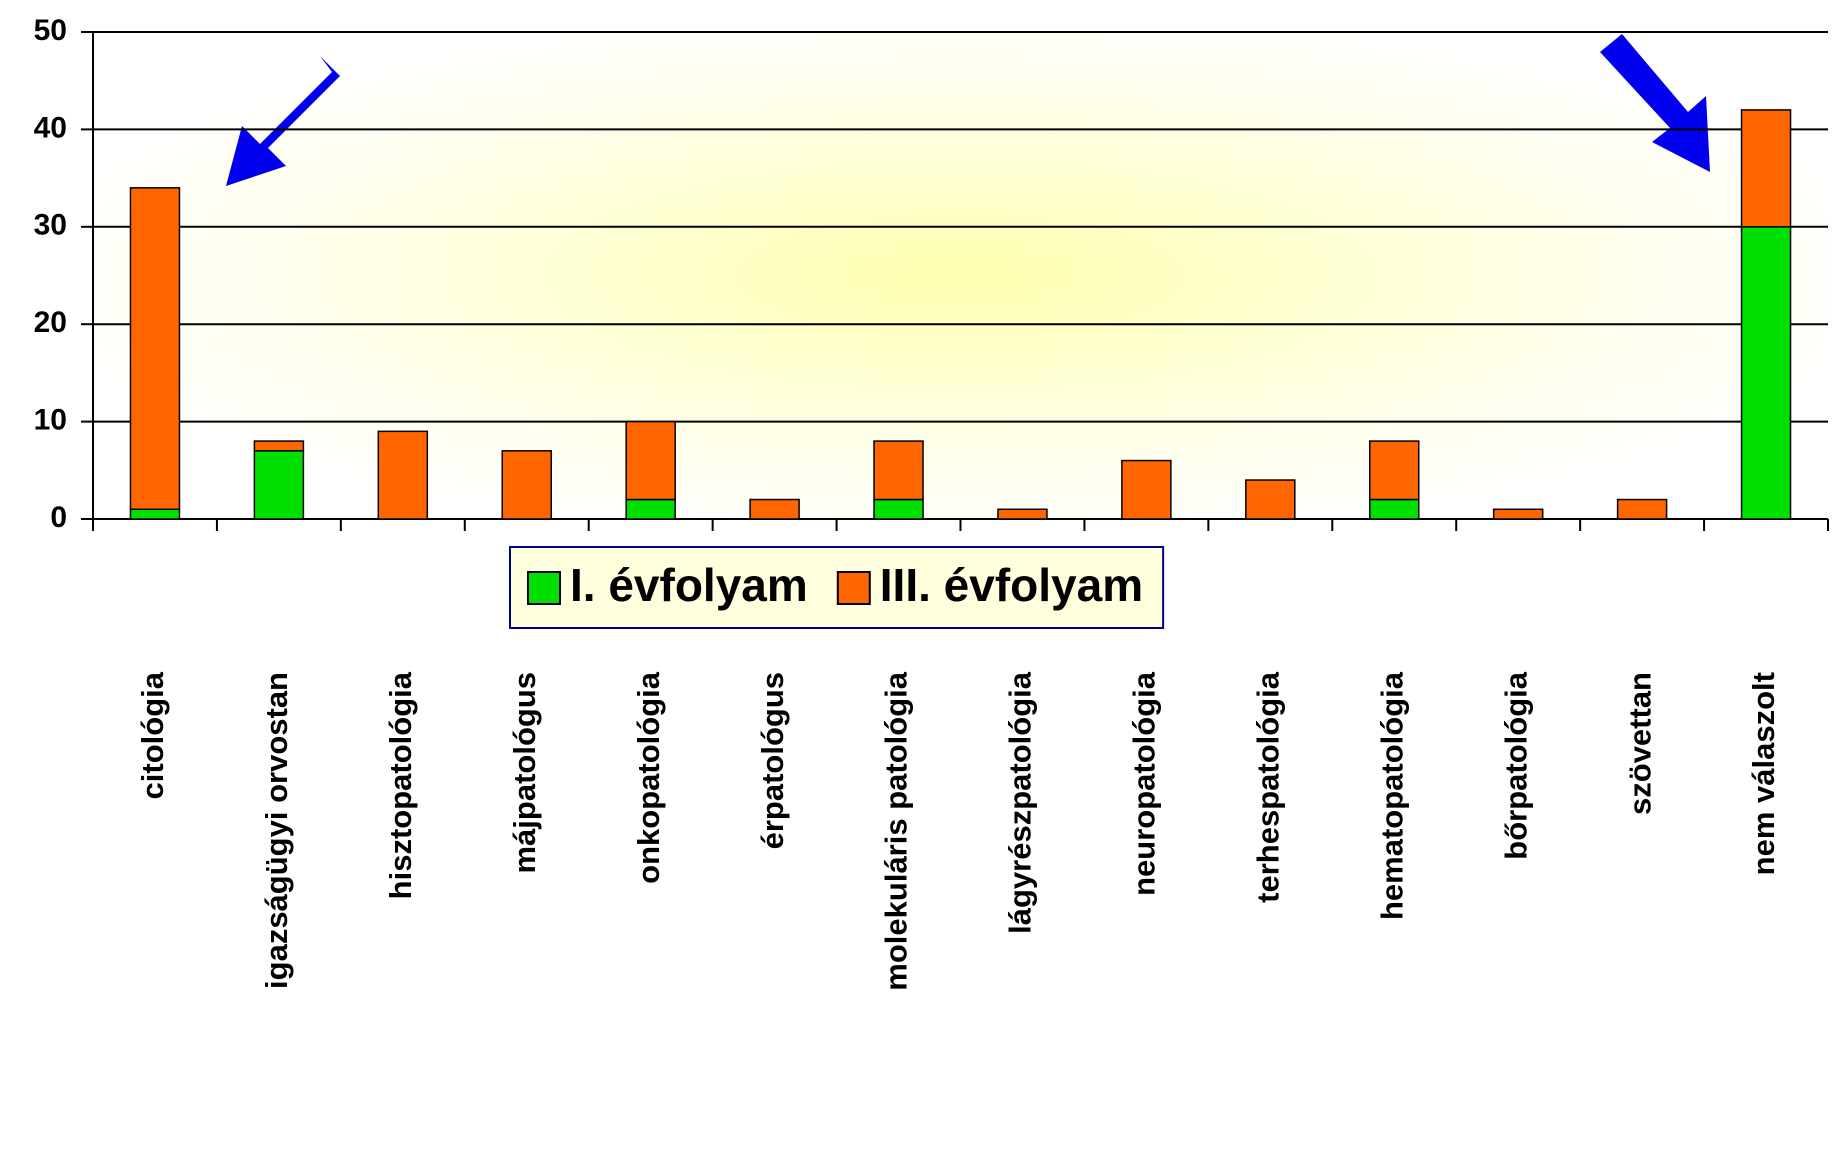  Describe the element at coordinates (1763, 773) in the screenshot. I see `x-tick-label: nem válaszolt` at that location.